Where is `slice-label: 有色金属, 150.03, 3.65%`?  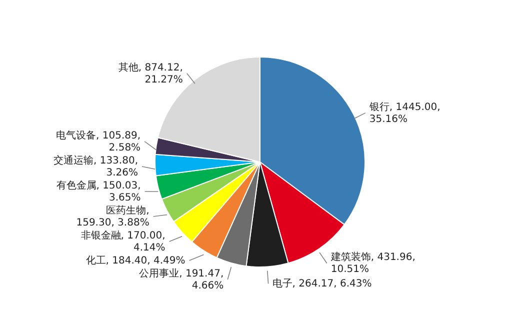 slice-label: 有色金属, 150.03, 3.65% is located at coordinates (98, 191).